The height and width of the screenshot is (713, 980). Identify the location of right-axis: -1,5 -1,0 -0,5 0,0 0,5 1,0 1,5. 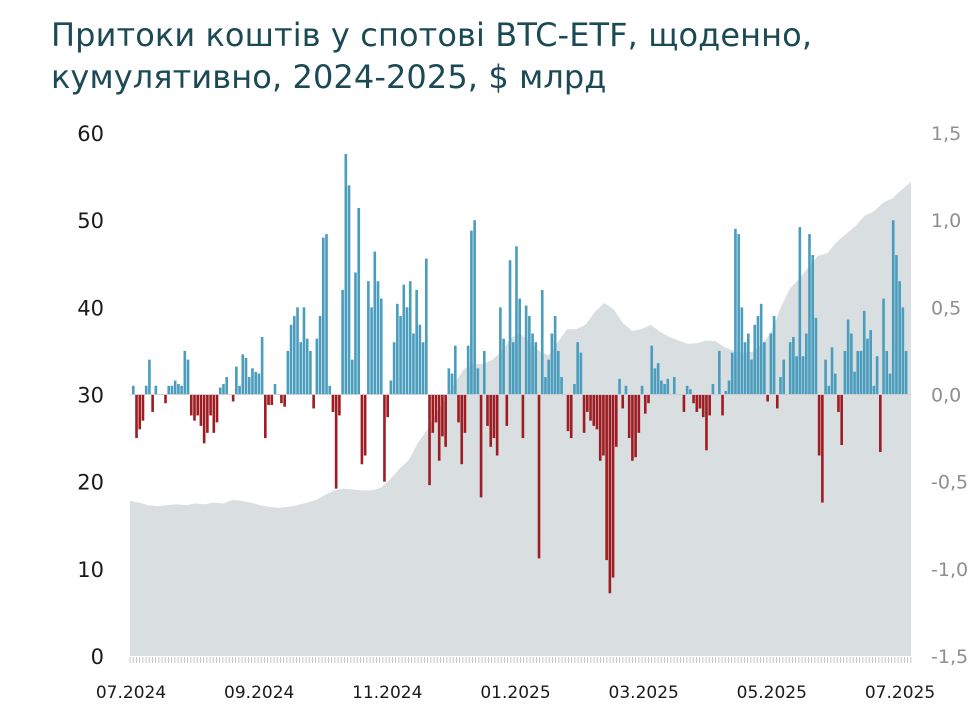
(949, 395).